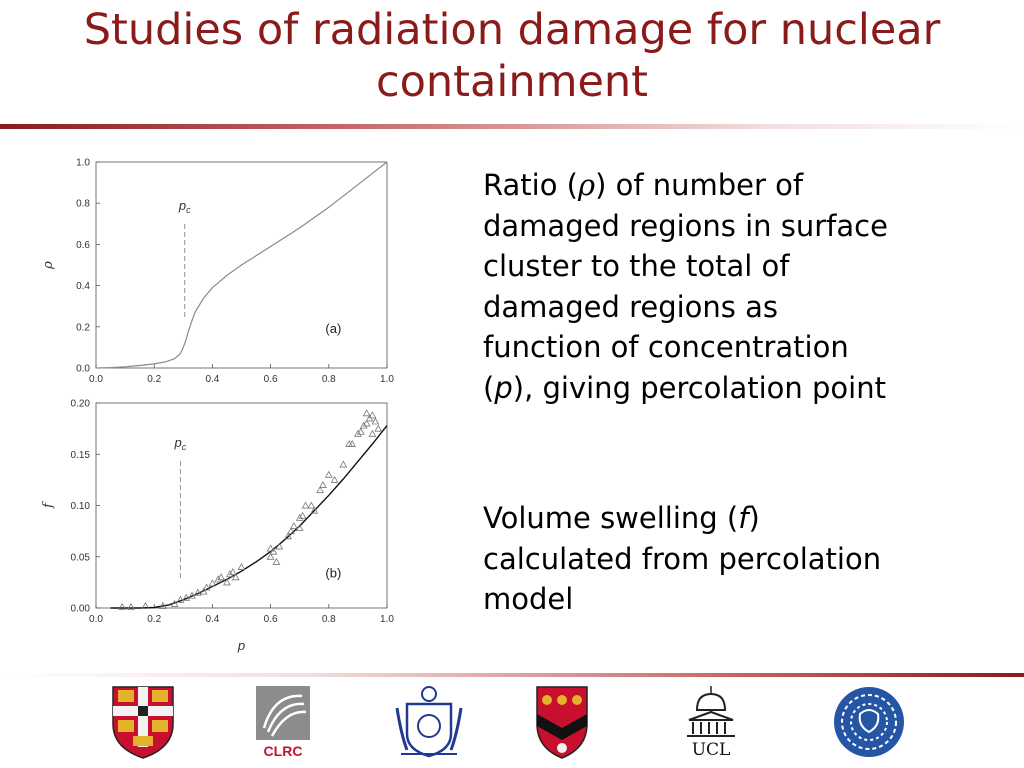 This screenshot has height=768, width=1024. I want to click on desc2-line3: model, so click(528, 599).